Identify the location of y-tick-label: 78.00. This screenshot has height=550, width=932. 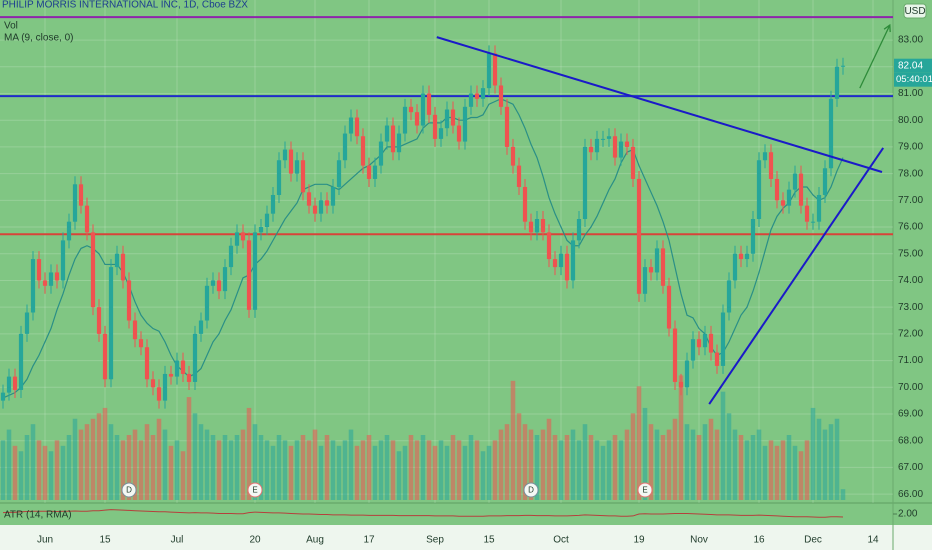
(910, 173).